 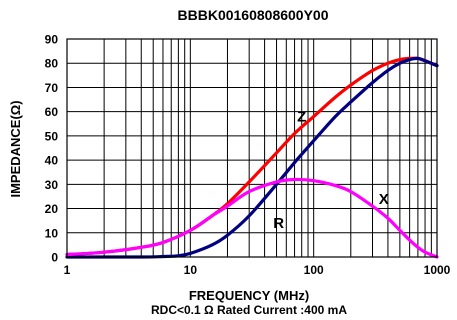 What do you see at coordinates (54, 258) in the screenshot?
I see `y-tick-label: 0` at bounding box center [54, 258].